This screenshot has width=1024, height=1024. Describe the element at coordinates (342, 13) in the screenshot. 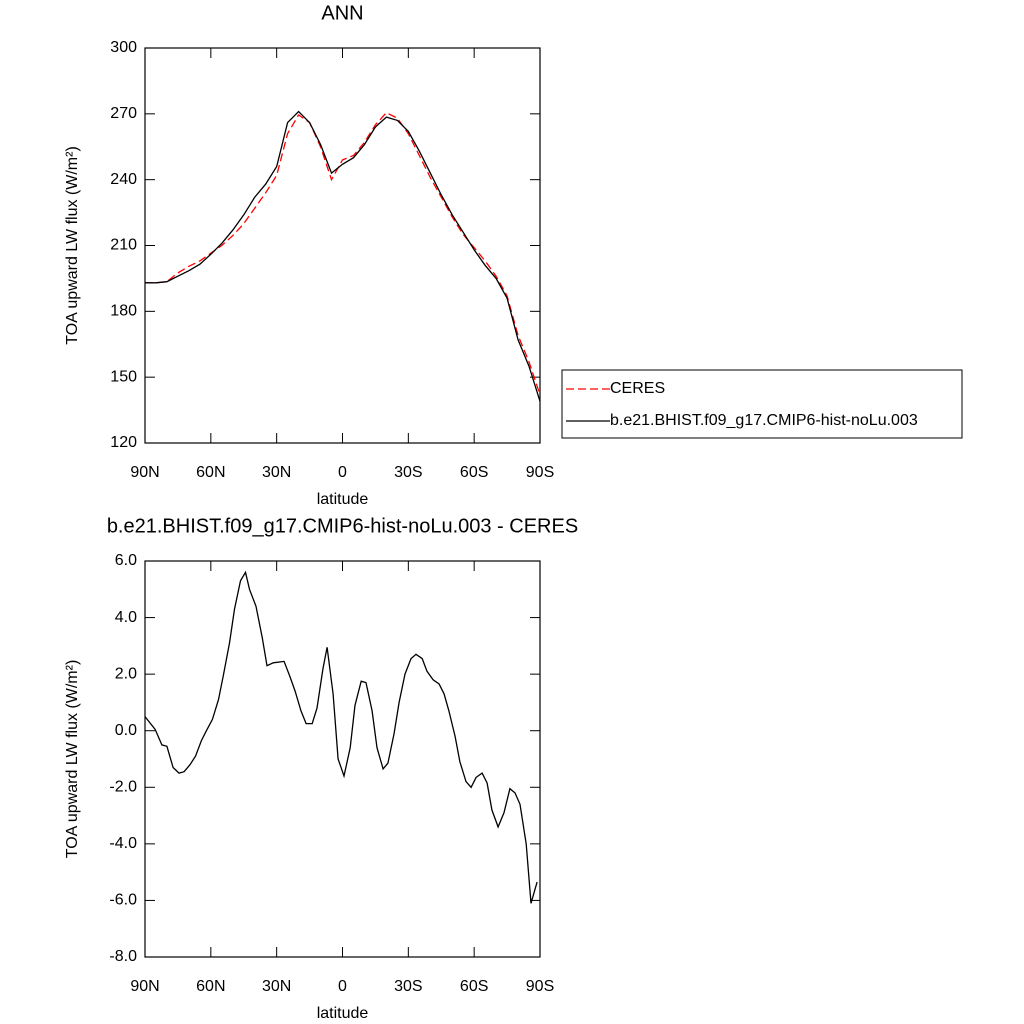

I see `chart-title: ANN` at that location.